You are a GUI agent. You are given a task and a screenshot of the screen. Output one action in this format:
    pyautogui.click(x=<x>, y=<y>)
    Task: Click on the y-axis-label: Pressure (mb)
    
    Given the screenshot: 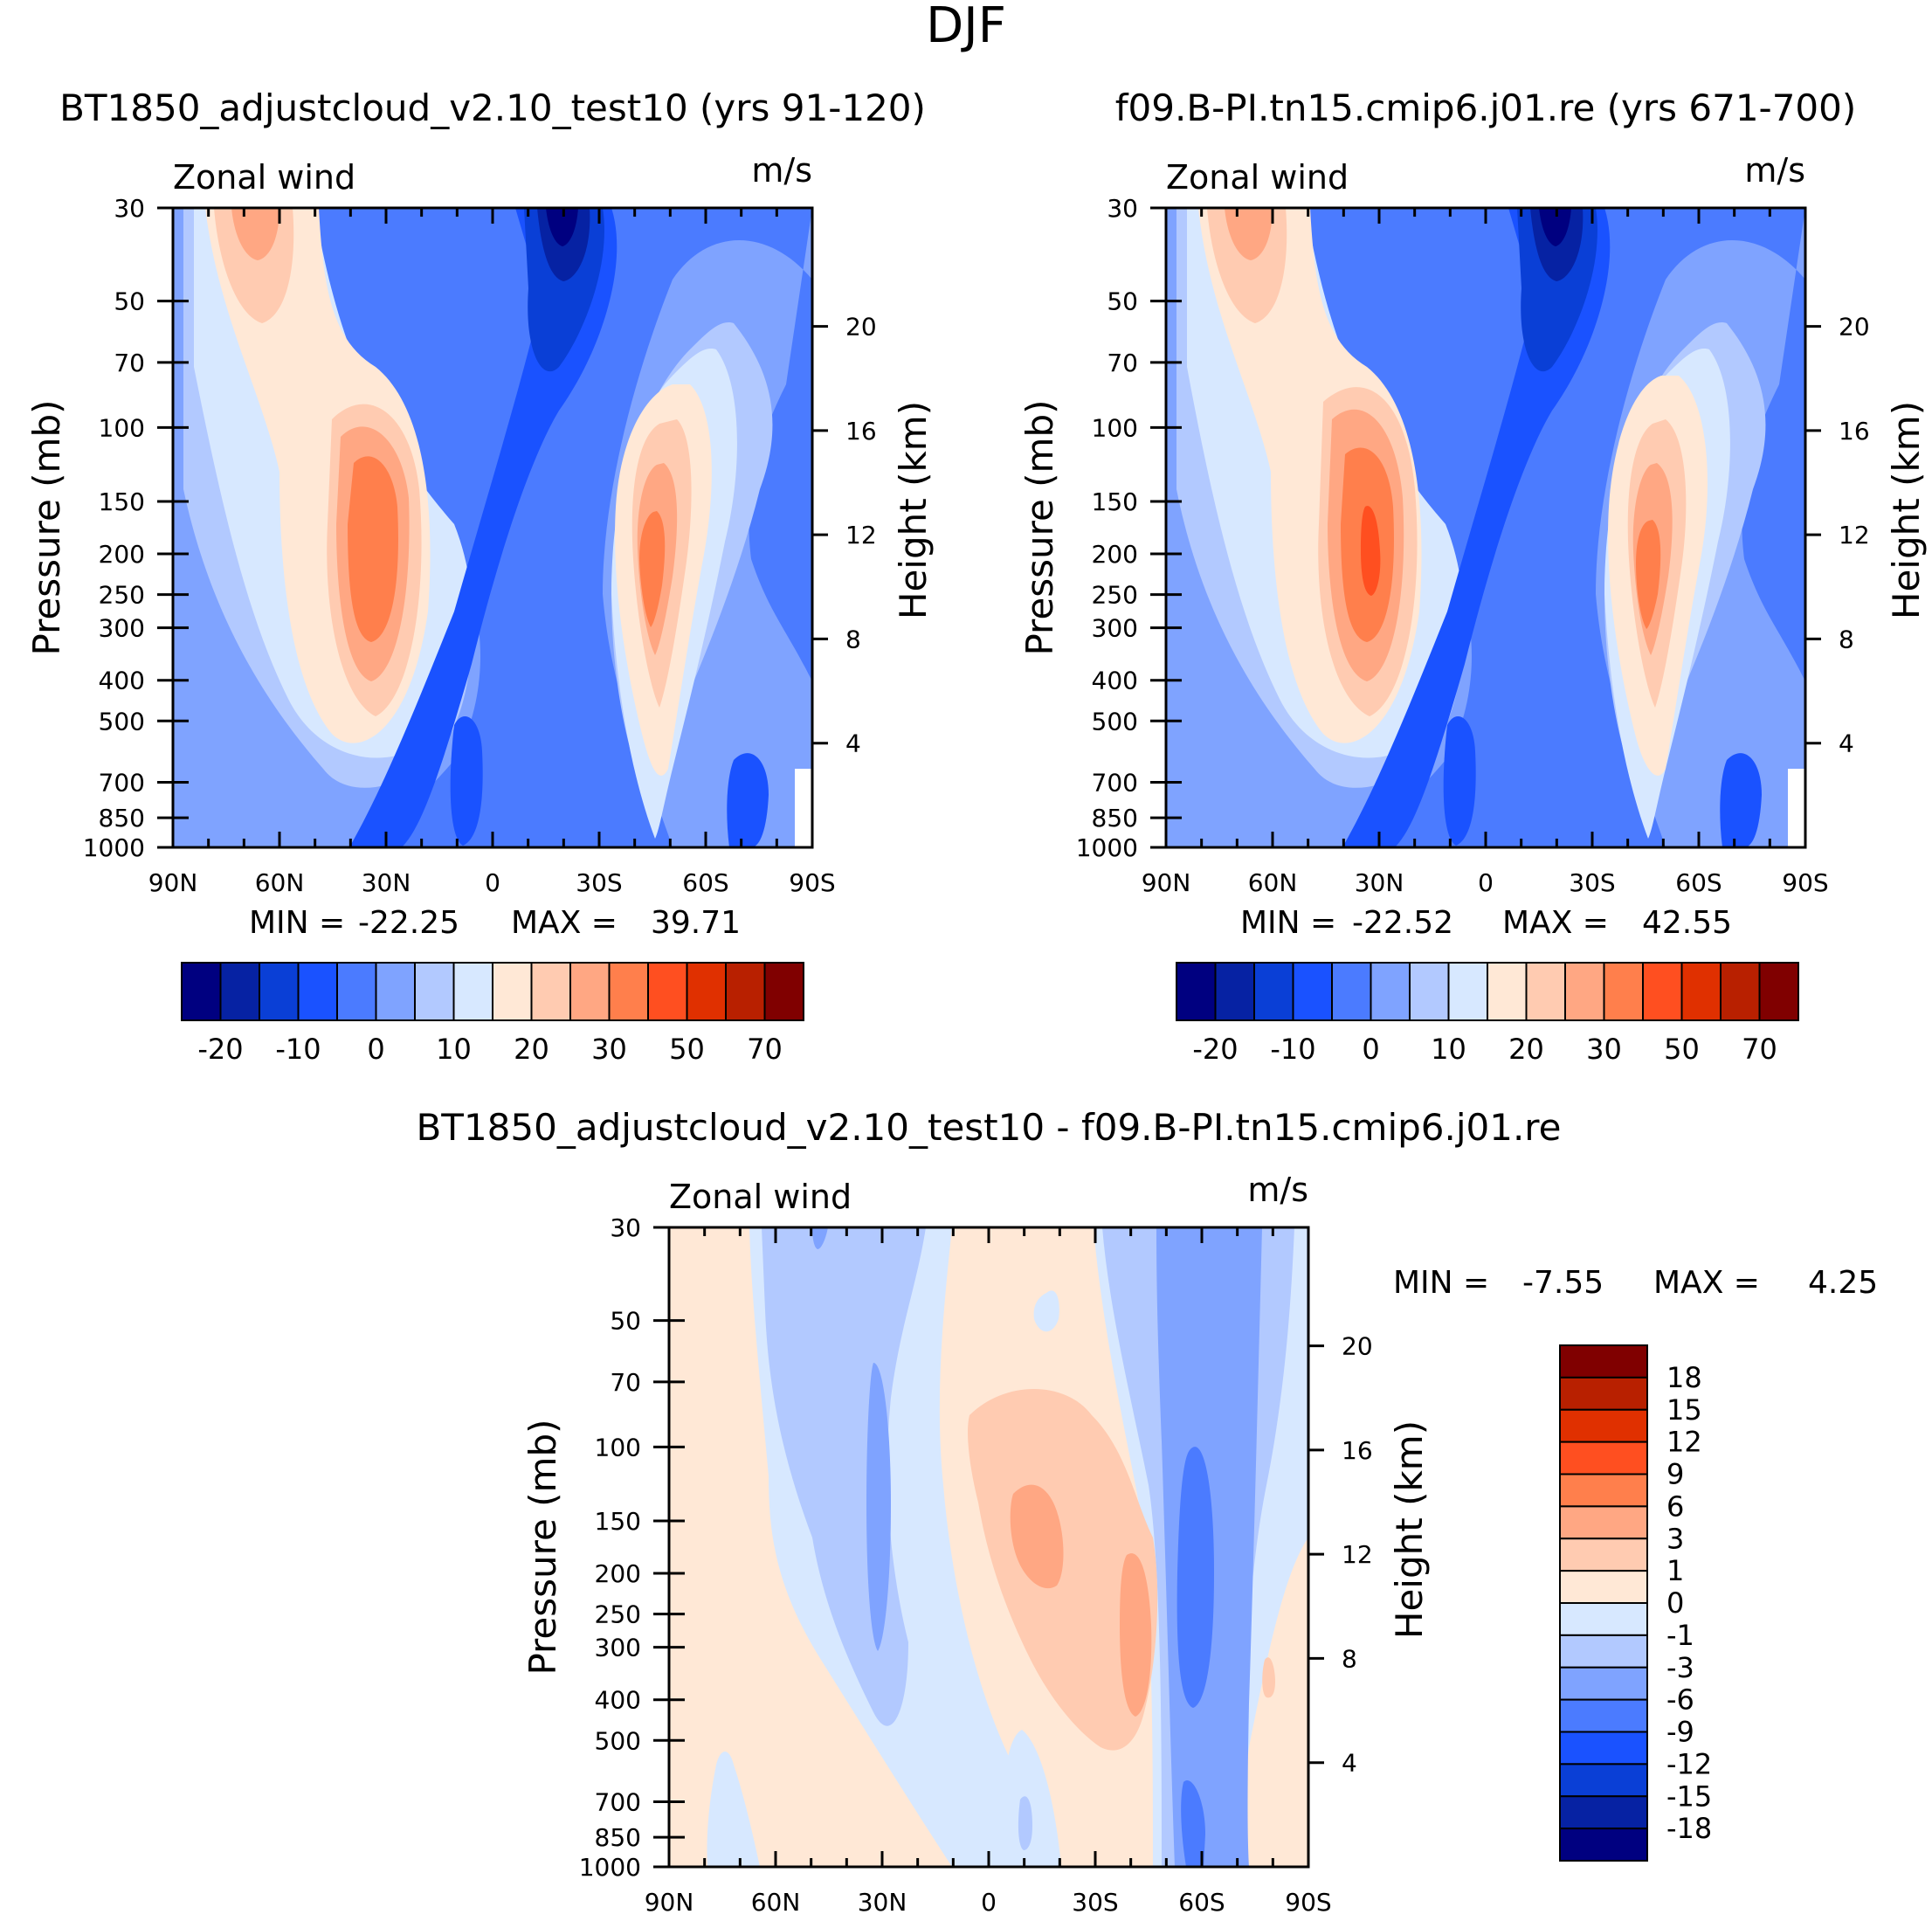 What is the action you would take?
    pyautogui.click(x=46, y=527)
    